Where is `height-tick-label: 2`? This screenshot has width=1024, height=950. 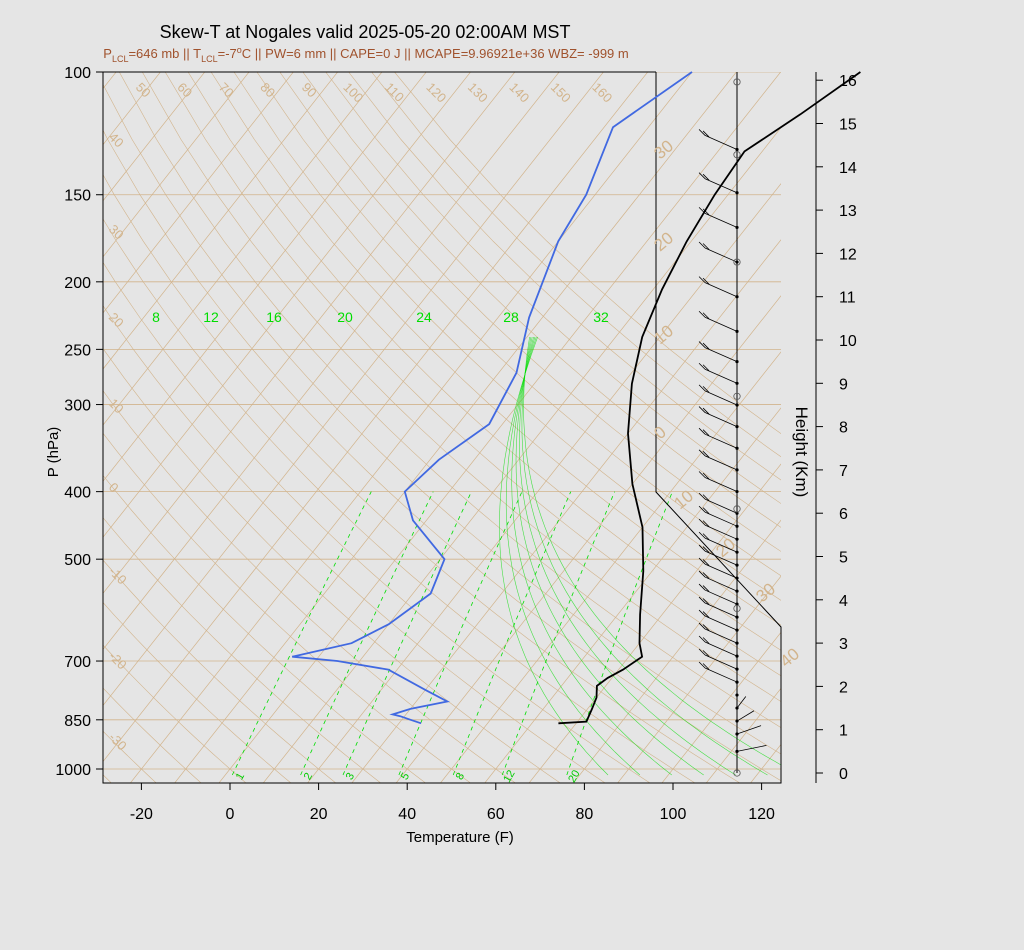
height-tick-label: 2 is located at coordinates (843, 687).